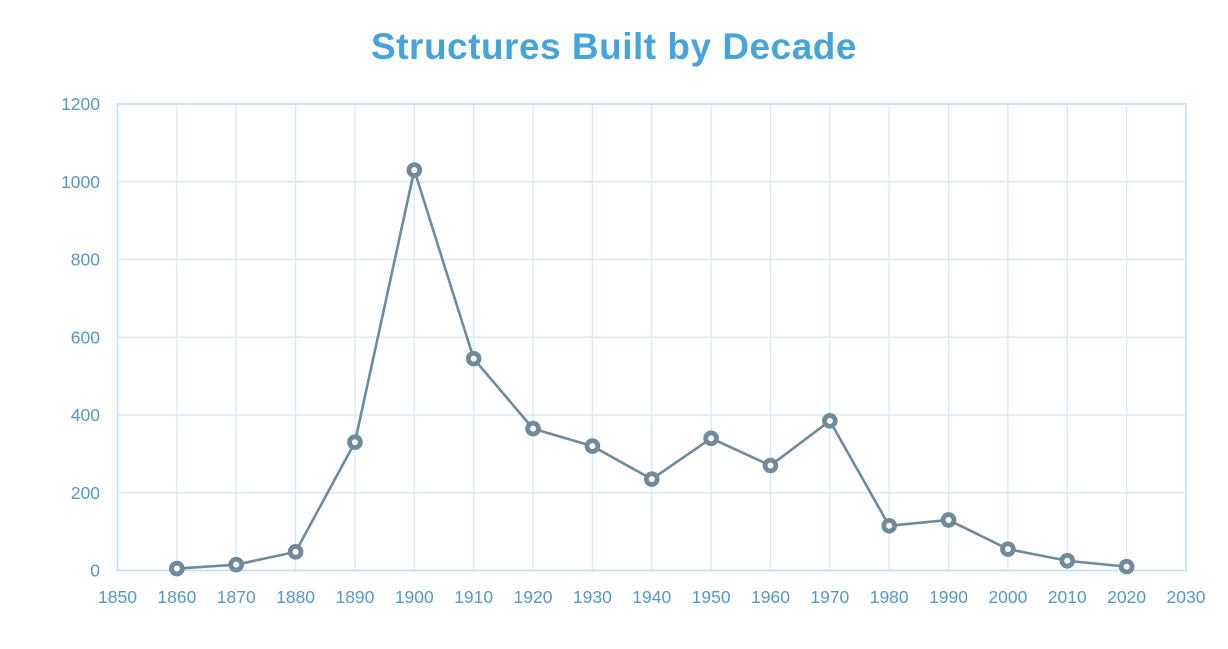 This screenshot has height=649, width=1228. What do you see at coordinates (533, 597) in the screenshot?
I see `x-tick-label: 1920` at bounding box center [533, 597].